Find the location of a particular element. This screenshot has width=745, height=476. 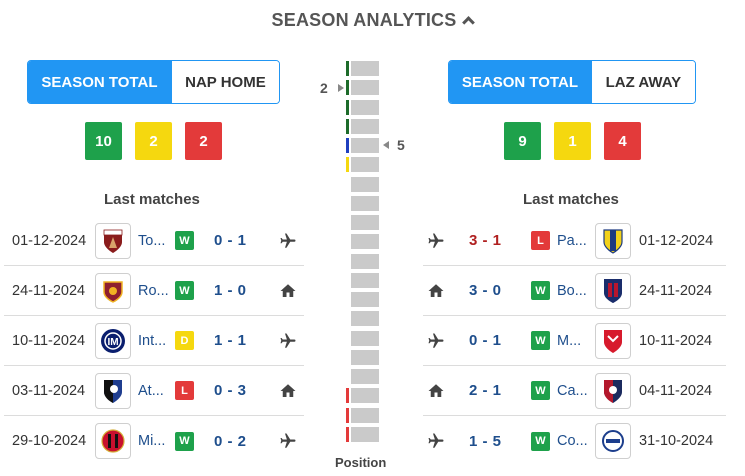

season-analytics-title: SEASON ANALYTICS is located at coordinates (364, 20).